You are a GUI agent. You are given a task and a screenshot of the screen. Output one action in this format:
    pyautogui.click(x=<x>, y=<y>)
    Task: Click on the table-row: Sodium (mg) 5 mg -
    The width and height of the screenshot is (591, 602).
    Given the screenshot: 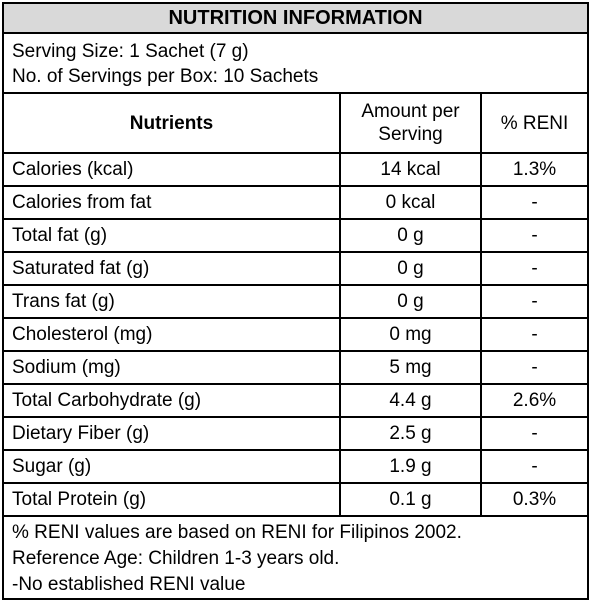 What is the action you would take?
    pyautogui.click(x=295, y=368)
    